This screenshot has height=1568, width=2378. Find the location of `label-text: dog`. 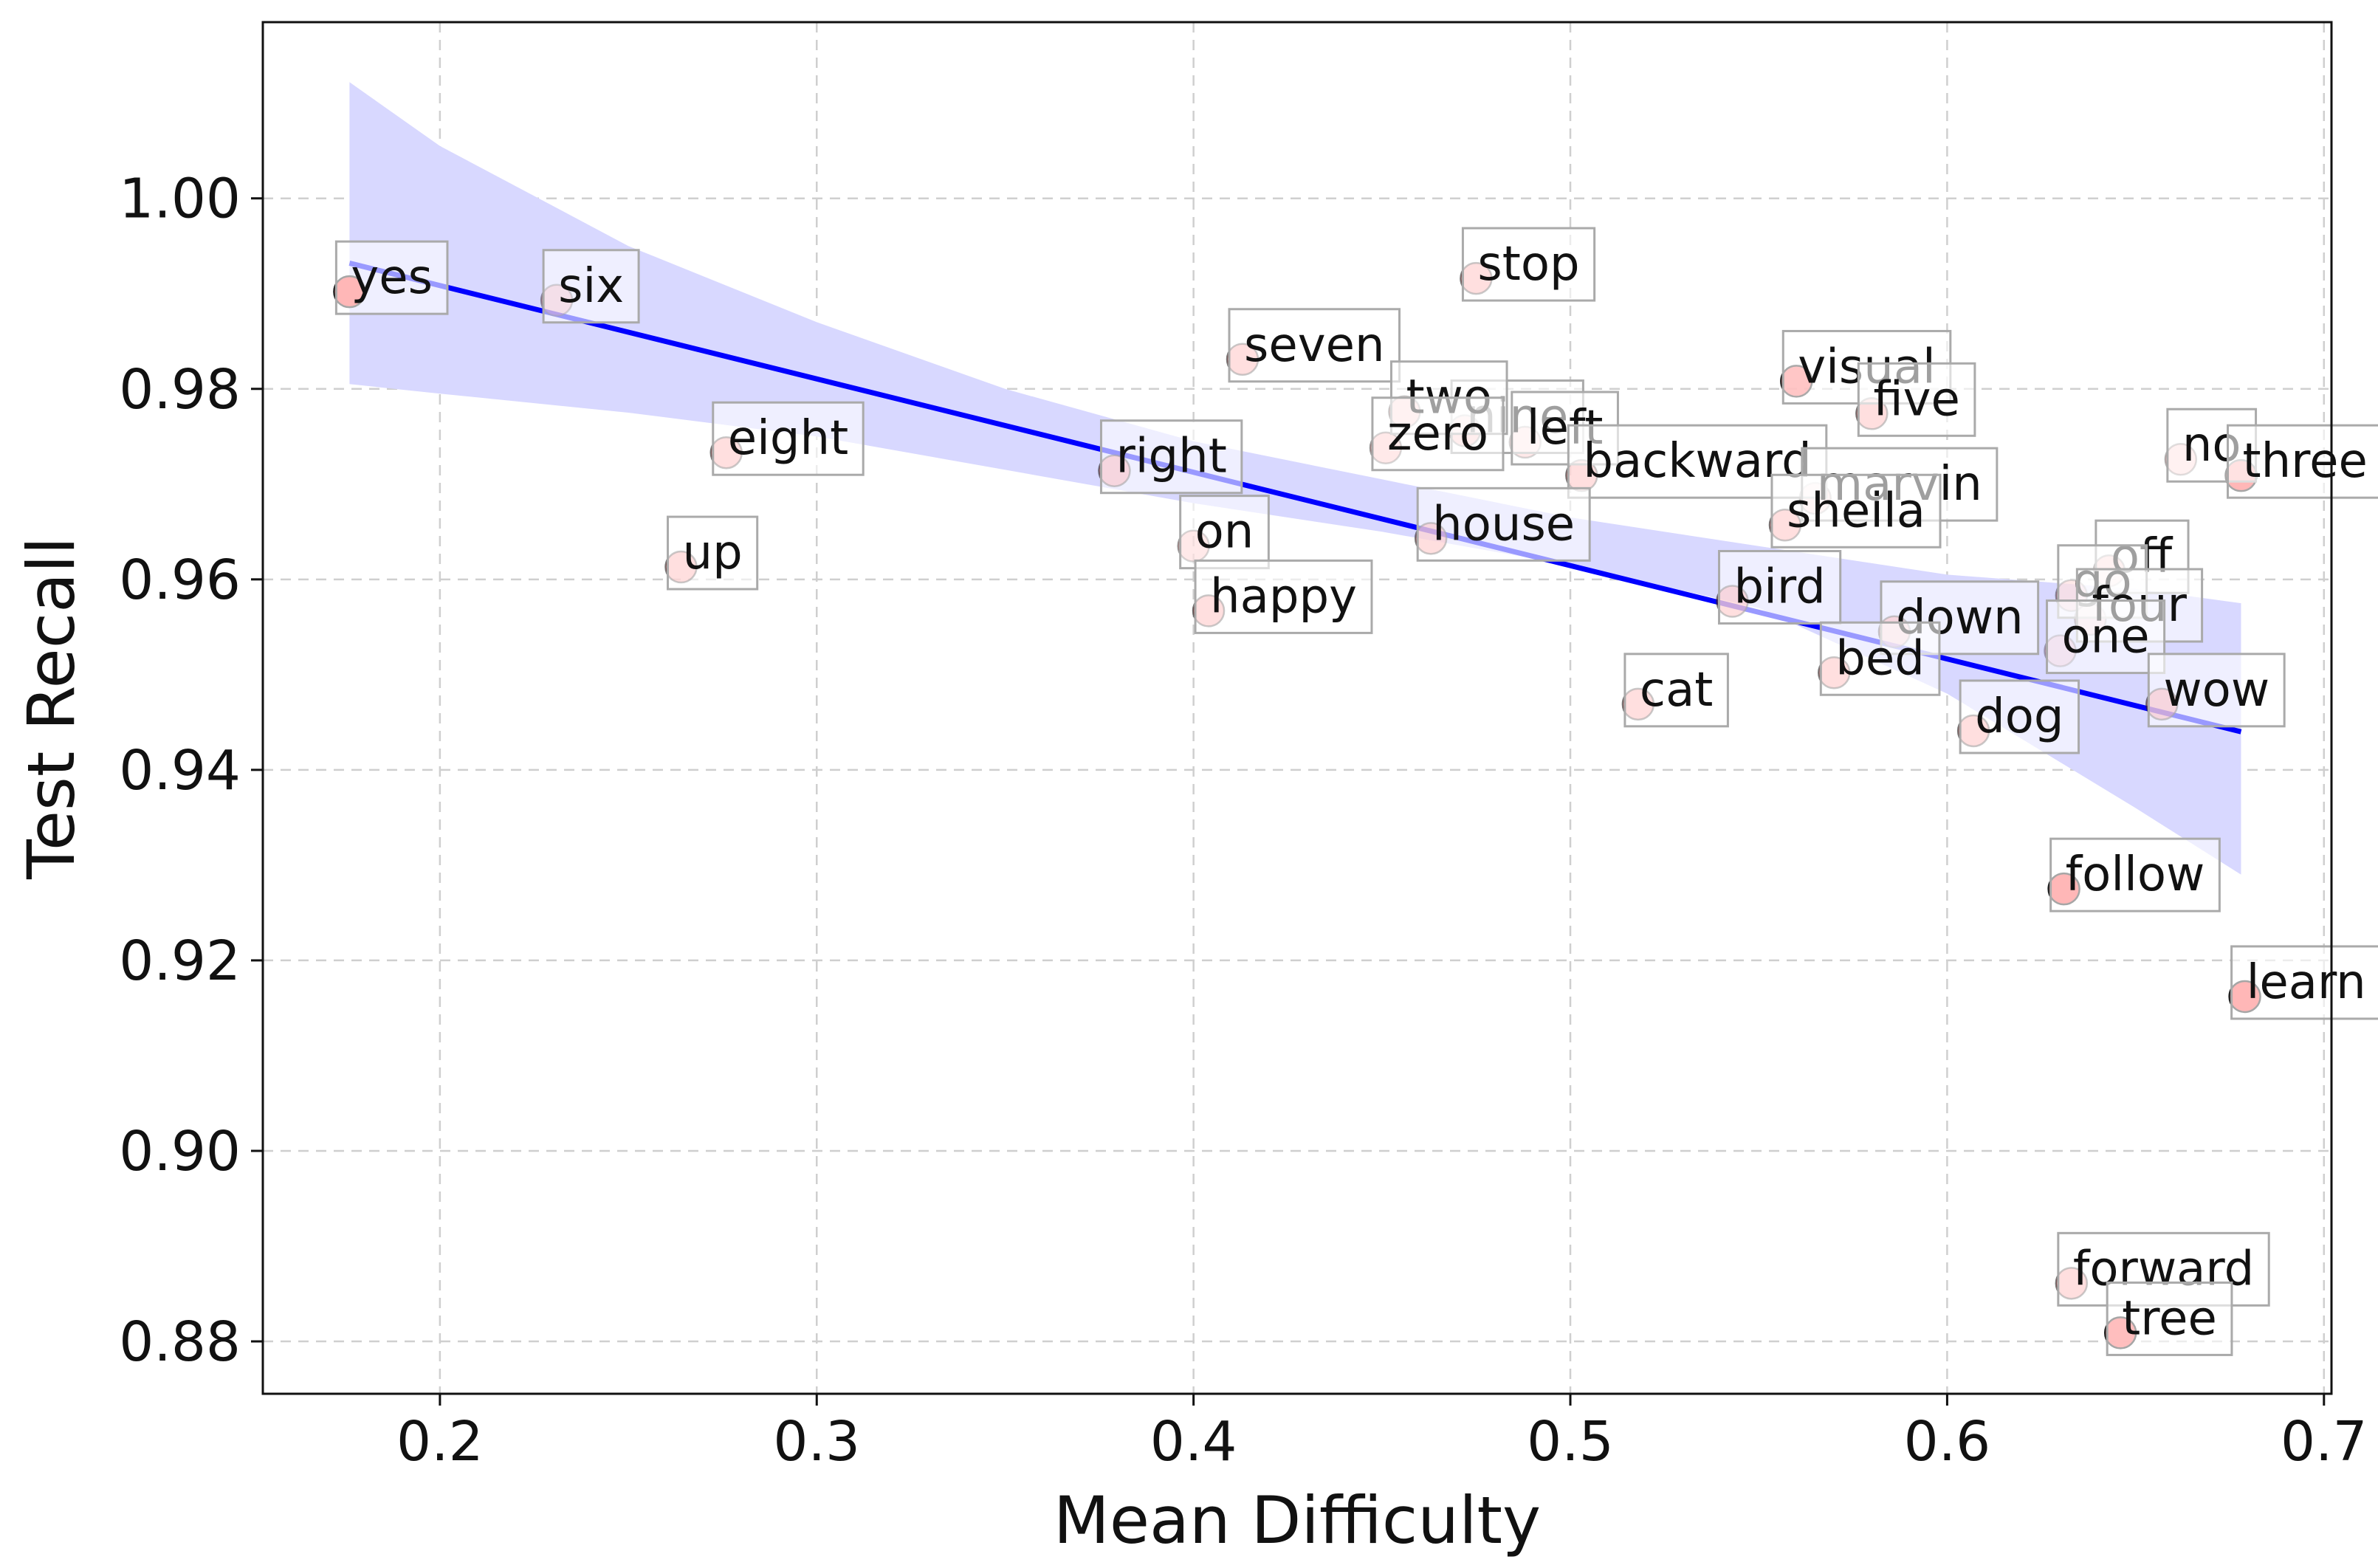

label-text: dog is located at coordinates (2019, 717).